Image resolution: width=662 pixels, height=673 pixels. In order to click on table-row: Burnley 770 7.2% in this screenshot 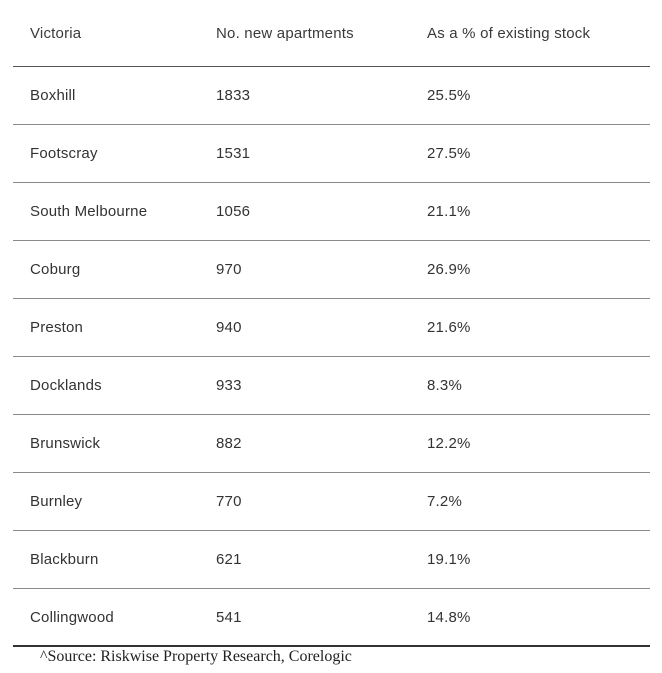, I will do `click(331, 502)`.